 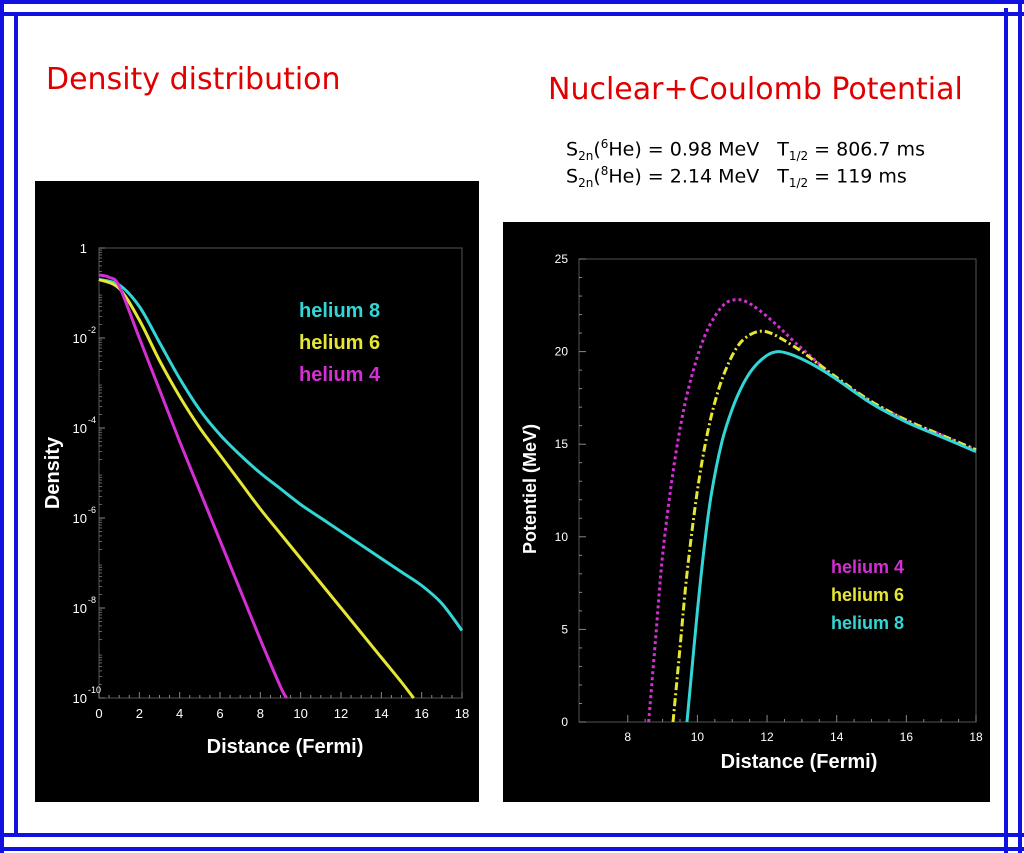 I want to click on frame-bottom-inner, so click(x=512, y=835).